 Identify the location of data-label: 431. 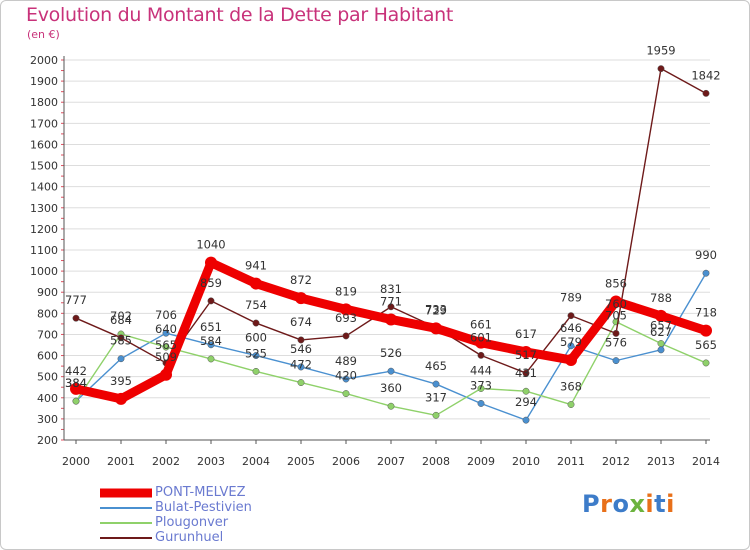
(526, 373).